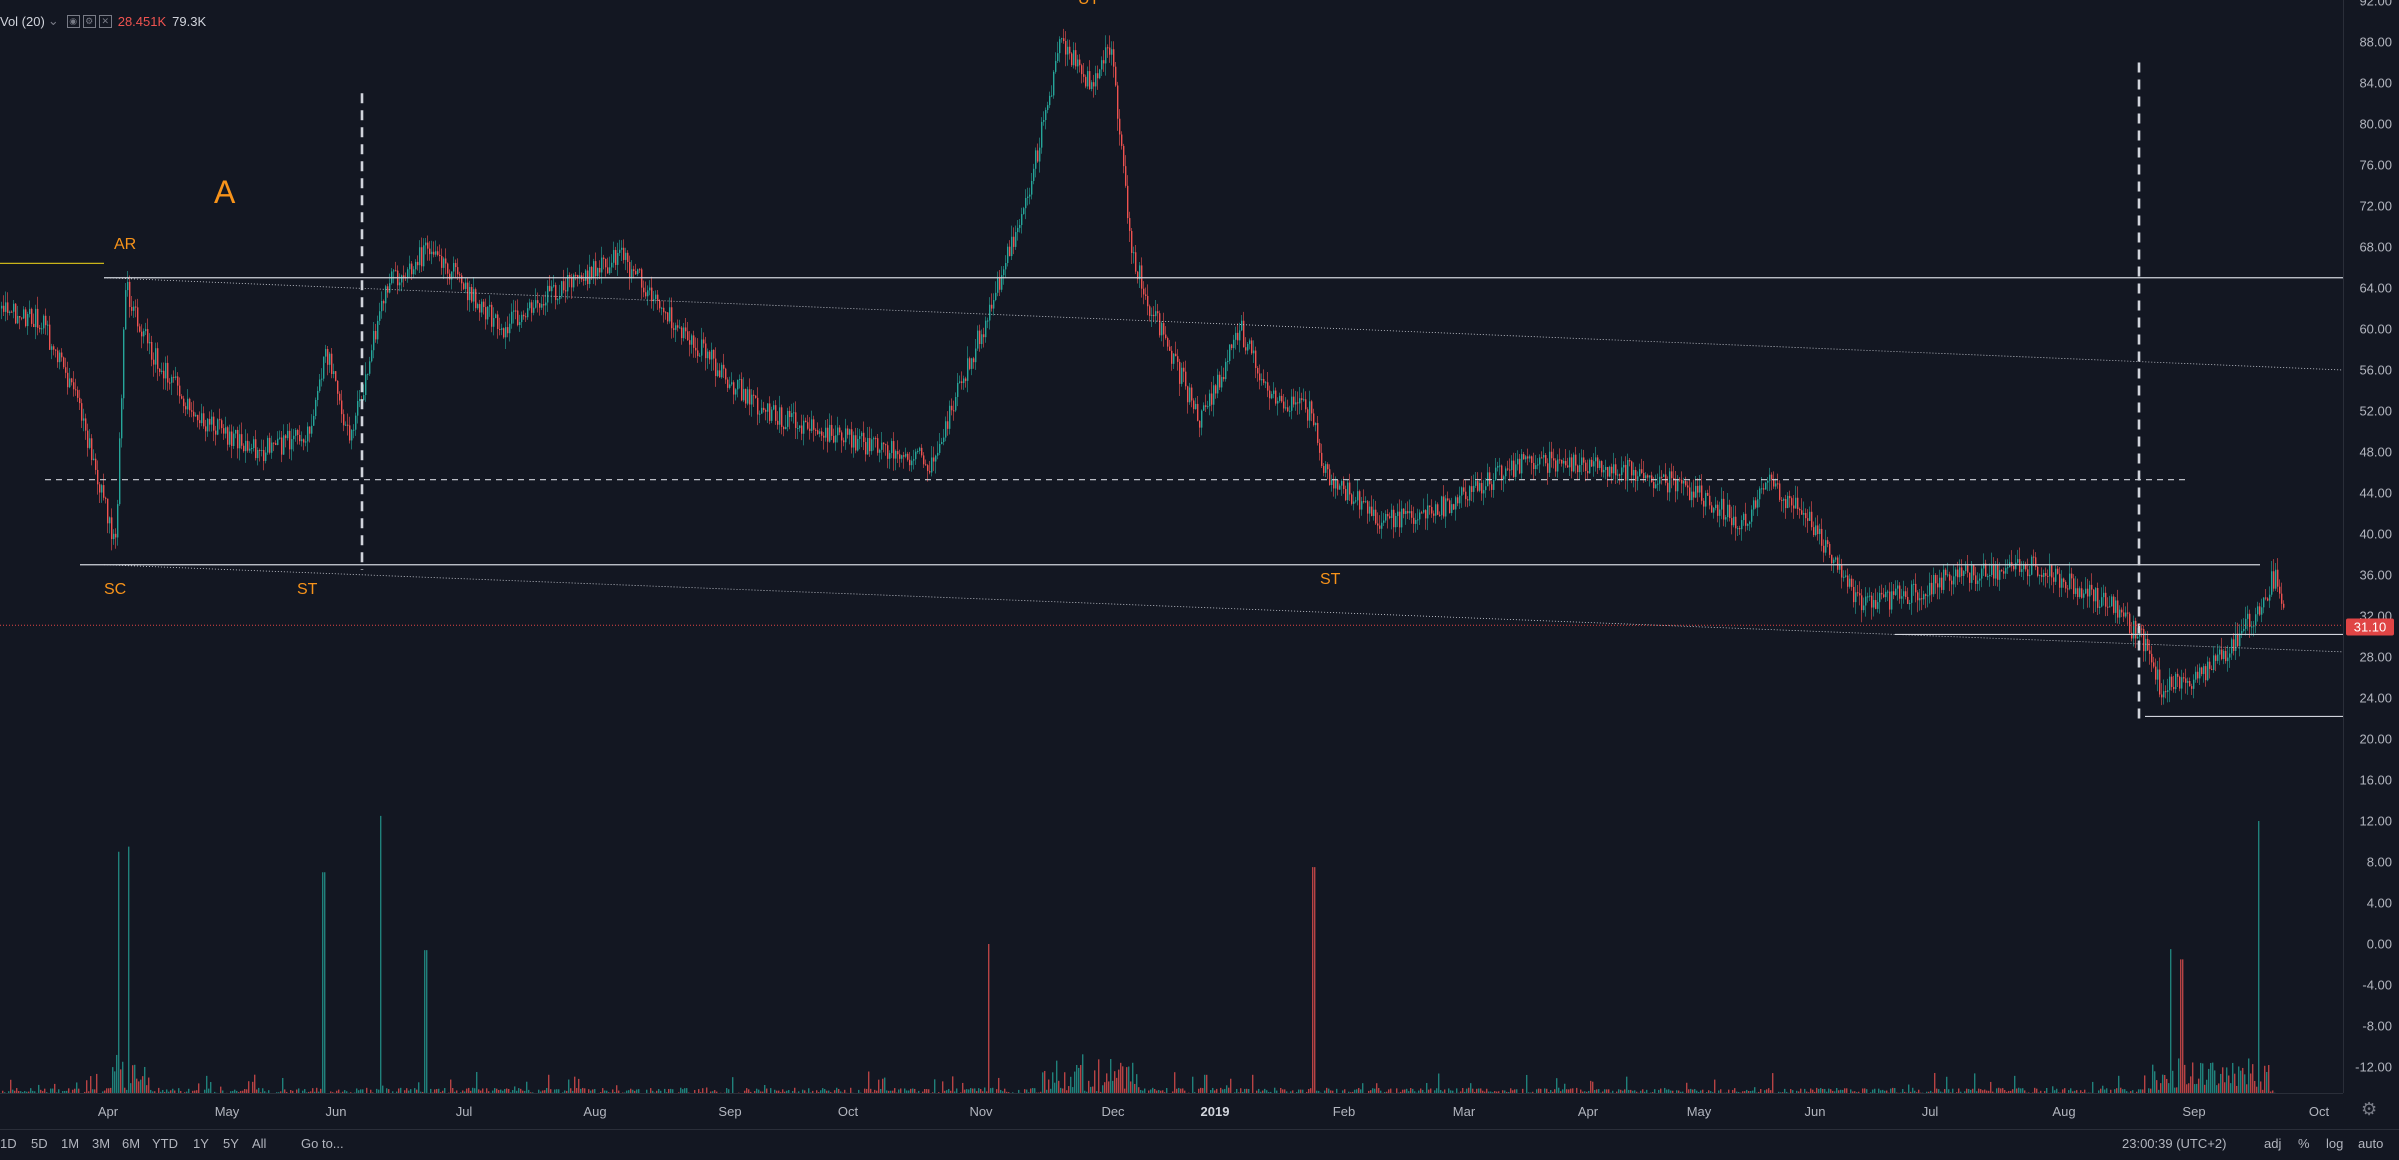  Describe the element at coordinates (165, 1143) in the screenshot. I see `range-ytd: YTD` at that location.